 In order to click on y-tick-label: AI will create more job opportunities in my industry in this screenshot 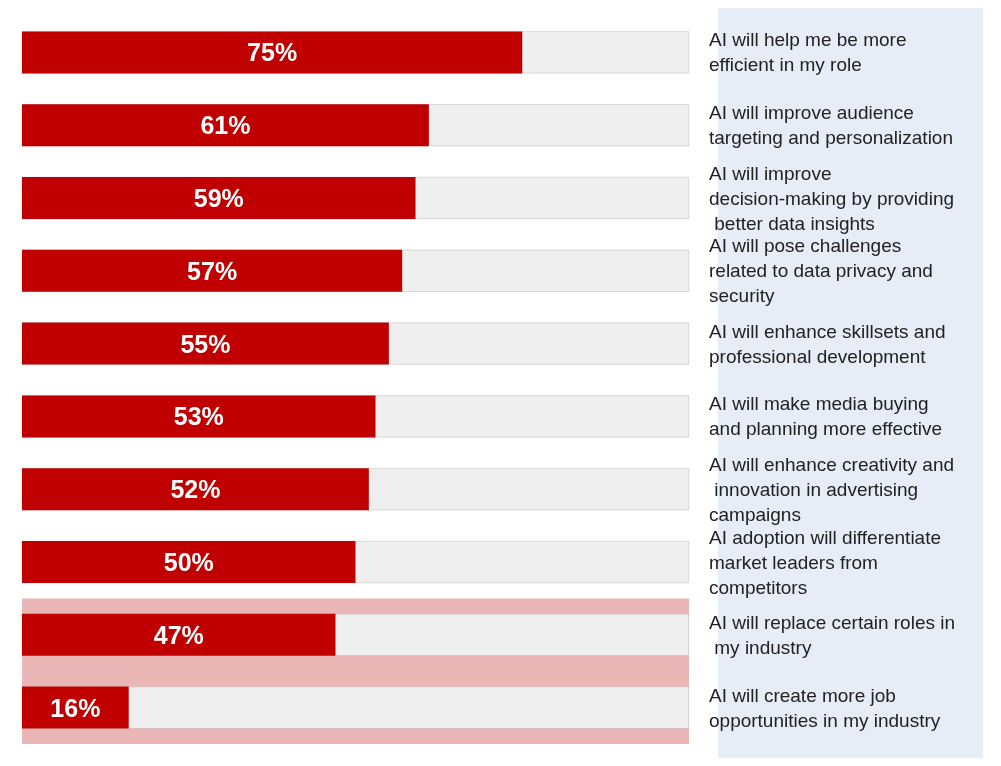, I will do `click(825, 707)`.